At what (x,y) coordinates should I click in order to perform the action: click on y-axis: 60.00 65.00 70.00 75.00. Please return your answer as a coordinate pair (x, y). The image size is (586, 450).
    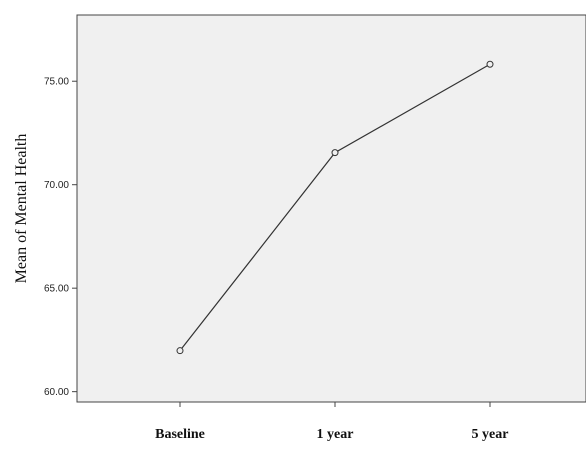
    Looking at the image, I should click on (60, 237).